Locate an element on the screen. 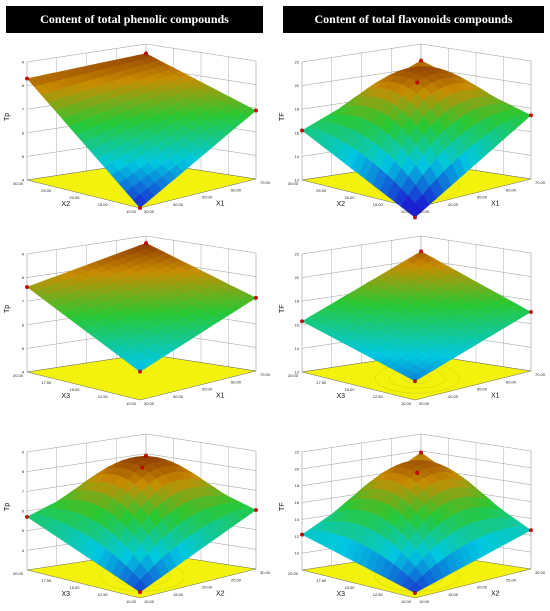 The image size is (550, 611). y-axis-label: X2 is located at coordinates (341, 204).